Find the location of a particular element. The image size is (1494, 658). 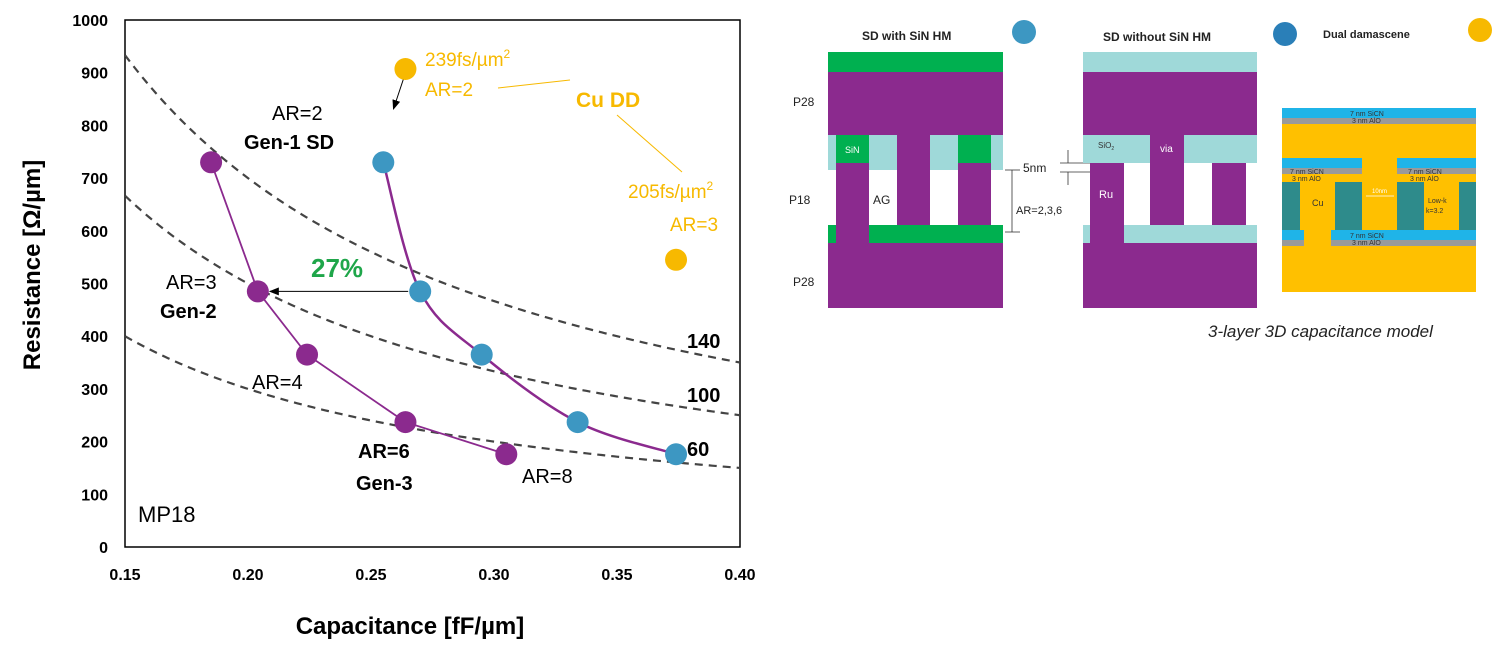

title-sd-without-hm: SD without SiN HM is located at coordinates (1157, 37).